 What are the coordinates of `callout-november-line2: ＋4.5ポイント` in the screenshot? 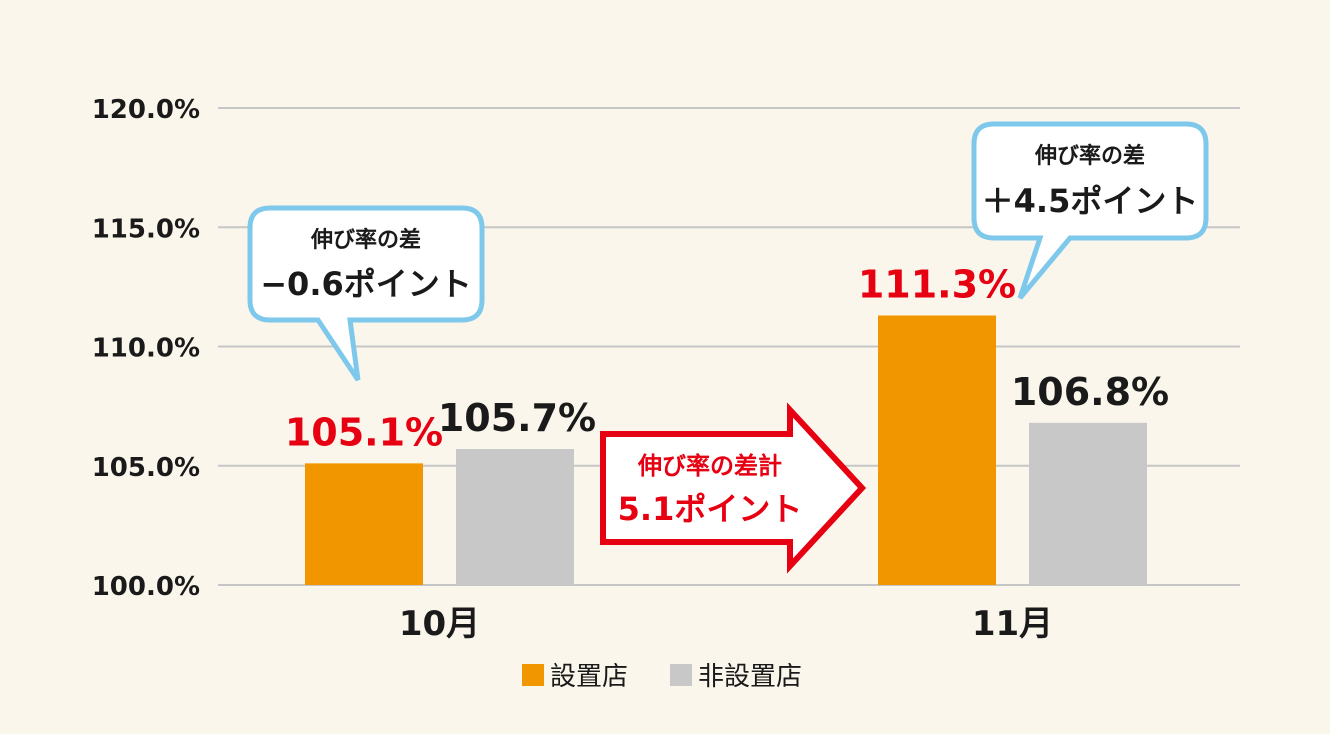 It's located at (1090, 201).